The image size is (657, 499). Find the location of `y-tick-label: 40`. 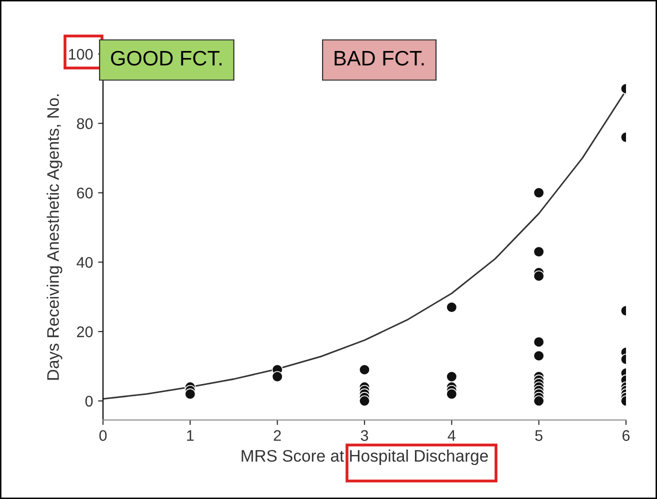

y-tick-label: 40 is located at coordinates (84, 262).